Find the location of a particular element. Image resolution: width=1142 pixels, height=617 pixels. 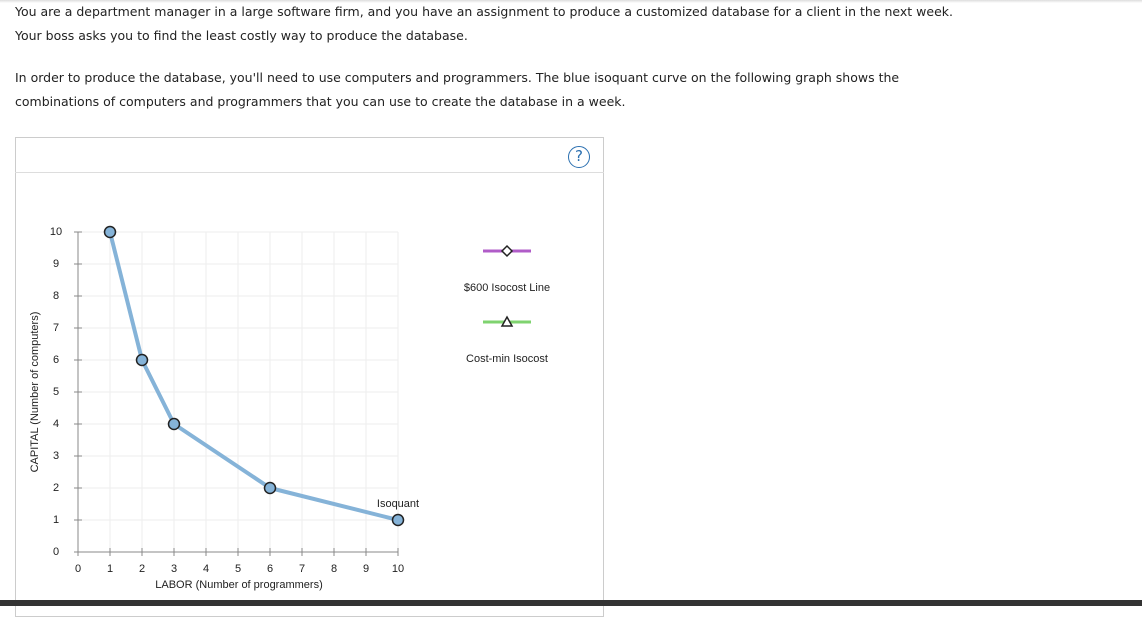

y-tick-label: 1 is located at coordinates (56, 520).